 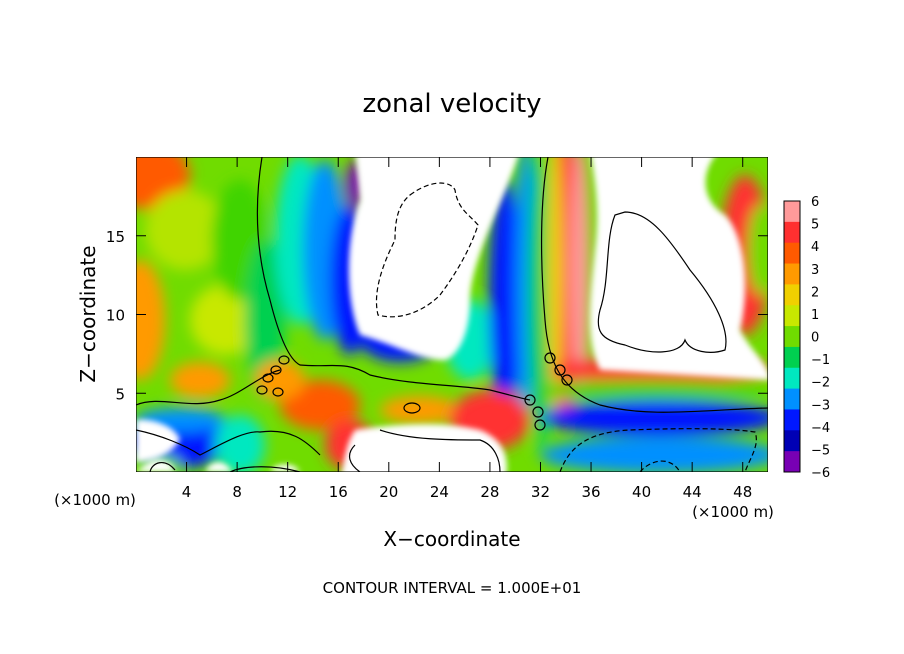 What do you see at coordinates (815, 225) in the screenshot?
I see `colorbar-tick-label: 5` at bounding box center [815, 225].